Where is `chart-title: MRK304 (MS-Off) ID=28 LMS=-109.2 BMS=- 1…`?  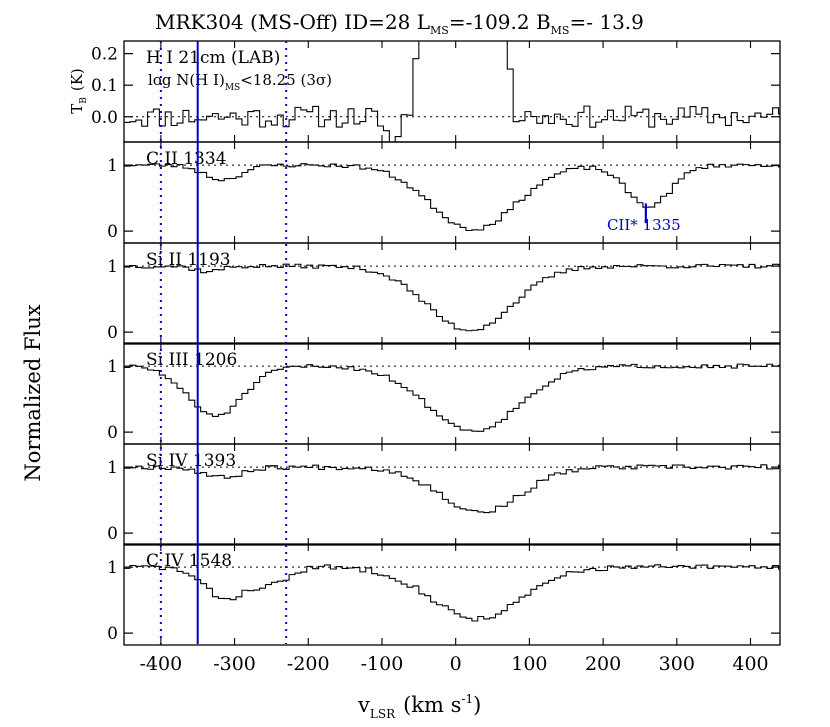
chart-title: MRK304 (MS-Off) ID=28 LMS=-109.2 BMS=- 1… is located at coordinates (399, 23).